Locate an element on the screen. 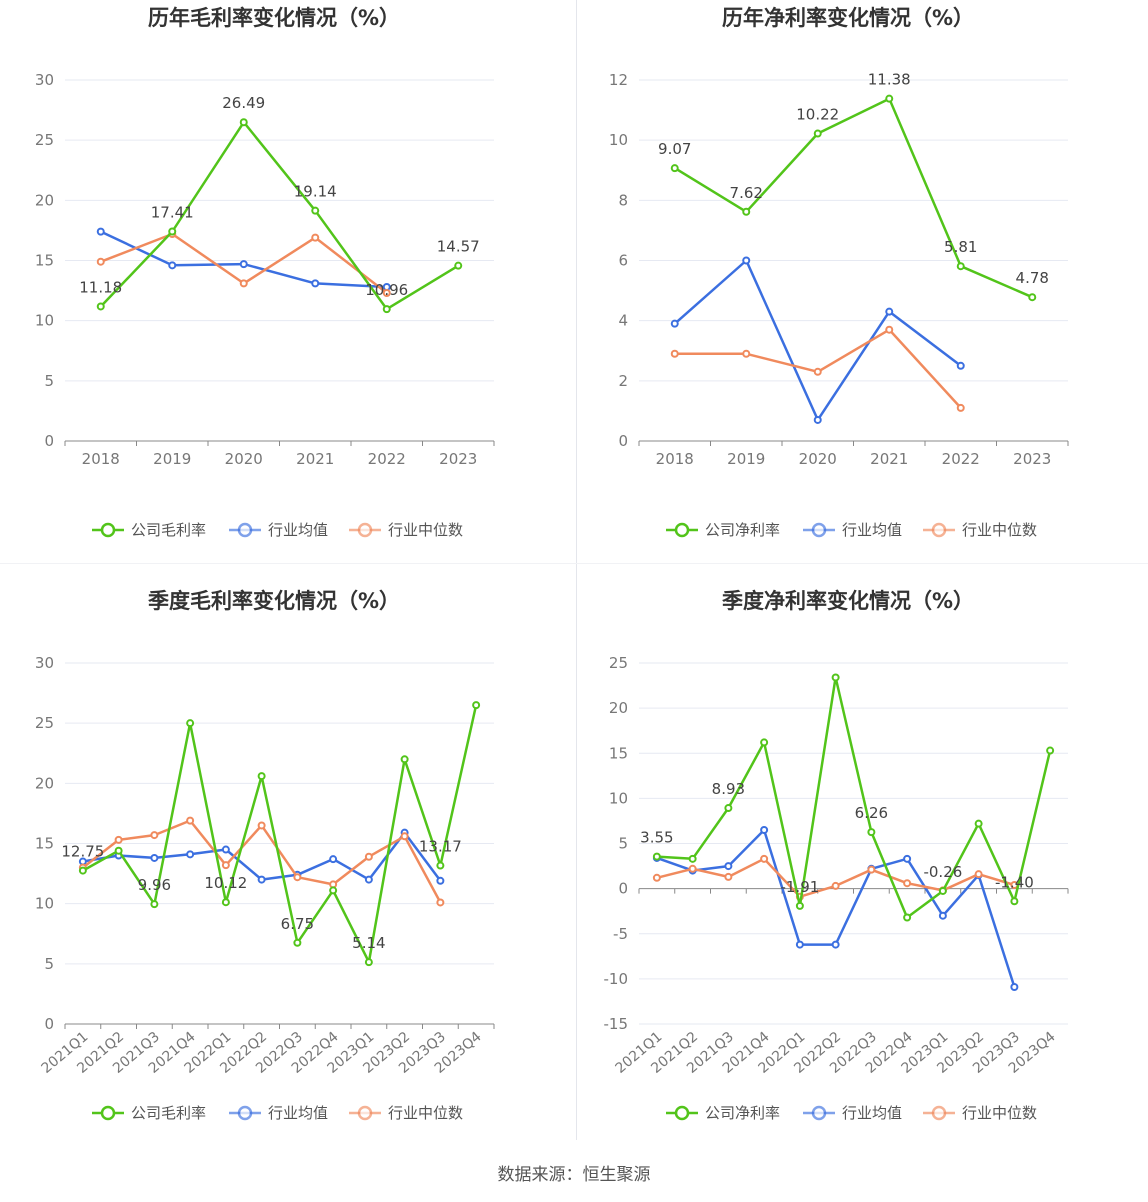  y-tick-label: 30 is located at coordinates (44, 80).